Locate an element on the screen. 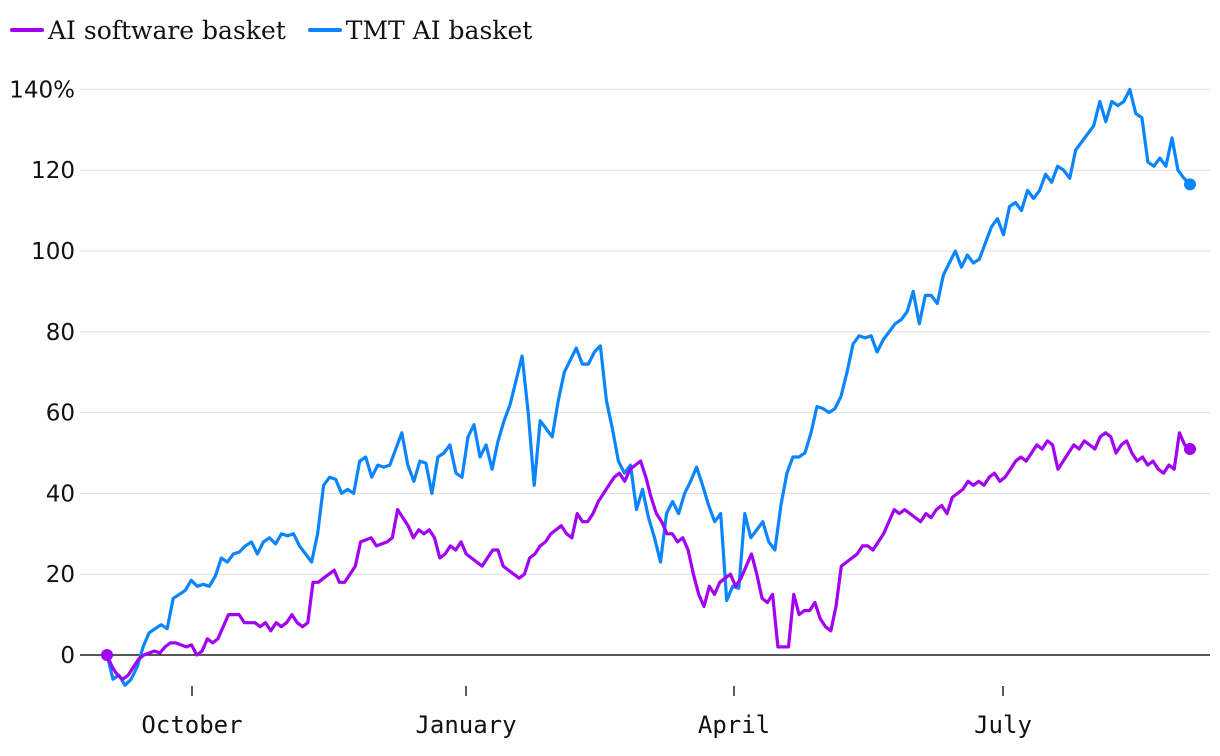 This screenshot has height=756, width=1220. series-start-dot-ai-software-basket is located at coordinates (107, 655).